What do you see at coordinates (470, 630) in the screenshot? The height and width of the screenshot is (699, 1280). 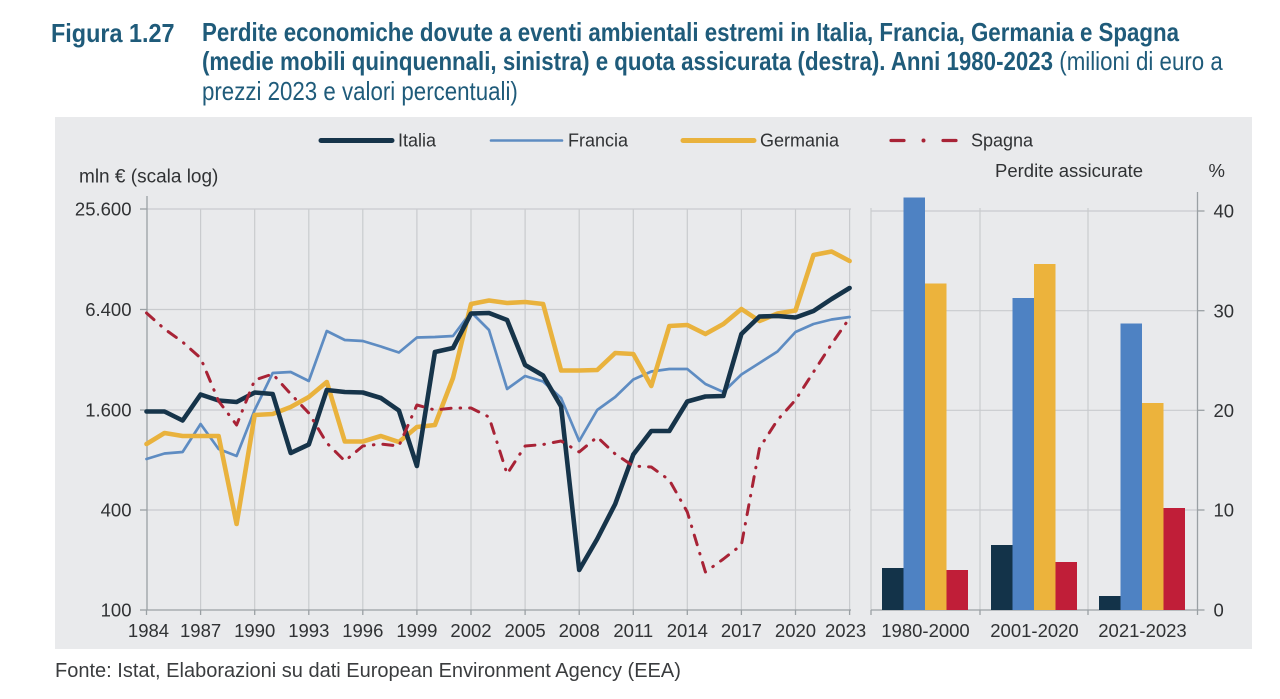 I see `svg-text: 2002` at bounding box center [470, 630].